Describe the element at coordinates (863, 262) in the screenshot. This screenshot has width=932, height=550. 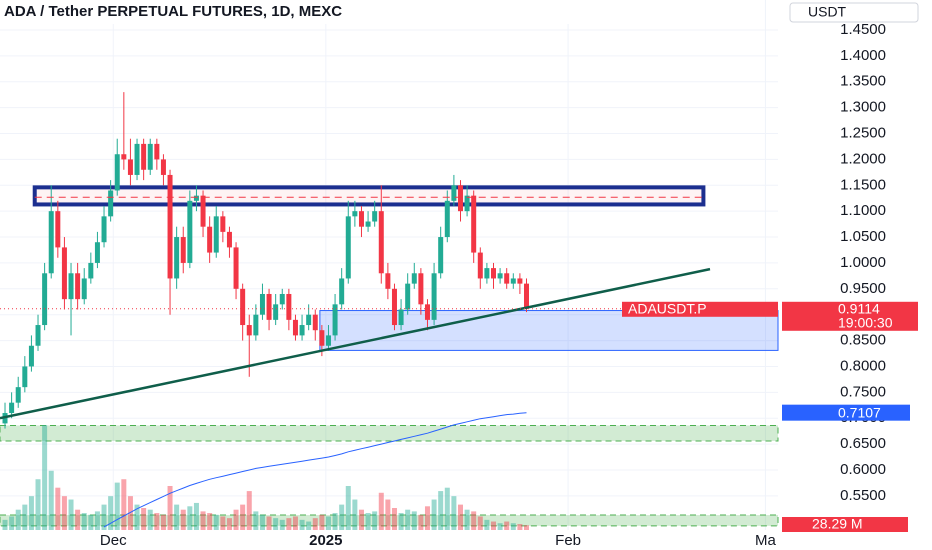
I see `y-tick-label: 1.0000` at that location.